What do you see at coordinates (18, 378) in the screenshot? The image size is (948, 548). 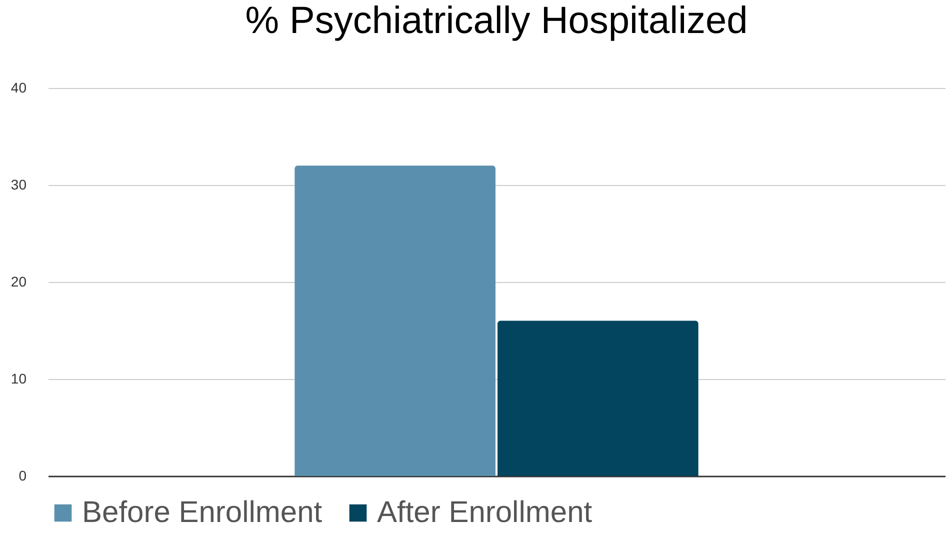 I see `y-tick-label: 10` at bounding box center [18, 378].